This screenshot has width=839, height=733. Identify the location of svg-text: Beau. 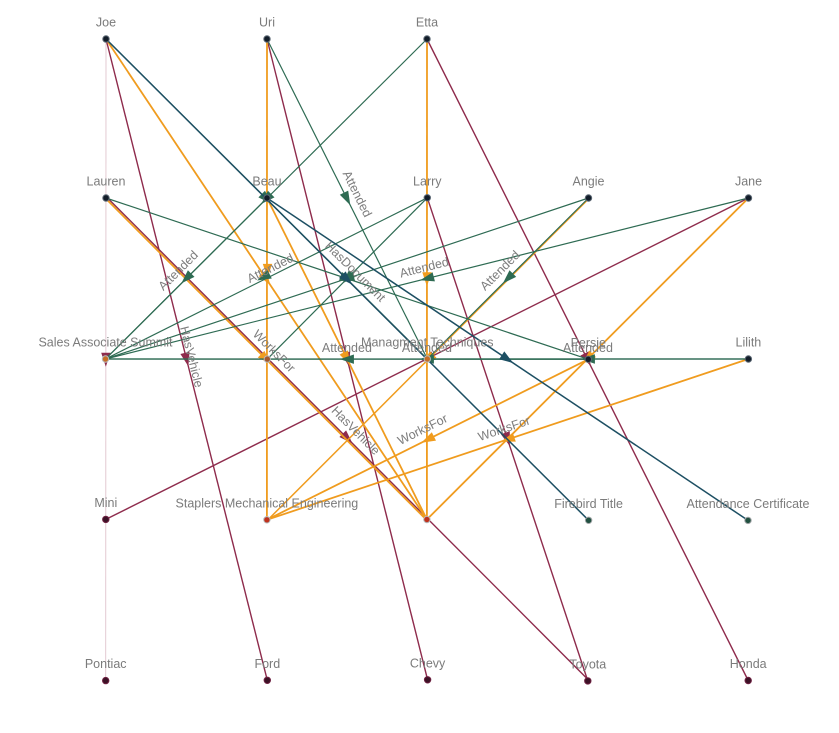
(266, 182).